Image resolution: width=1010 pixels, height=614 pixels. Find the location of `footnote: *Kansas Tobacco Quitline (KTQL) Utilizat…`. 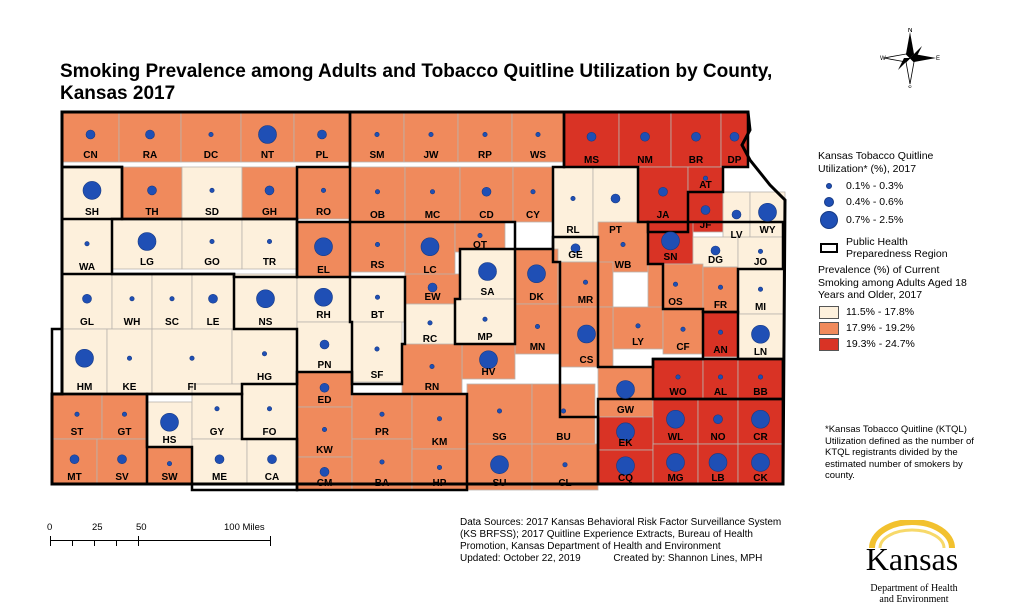

footnote: *Kansas Tobacco Quitline (KTQL) Utilizat… is located at coordinates (899, 452).